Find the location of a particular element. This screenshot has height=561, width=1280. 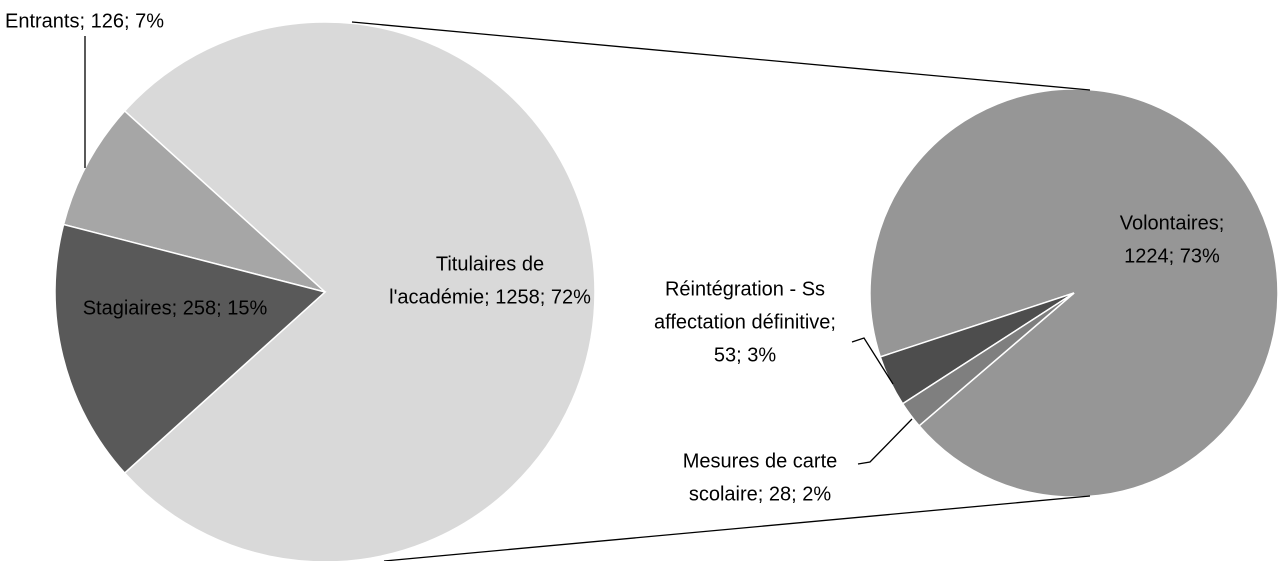

data-label: affectation définitive; is located at coordinates (745, 322).